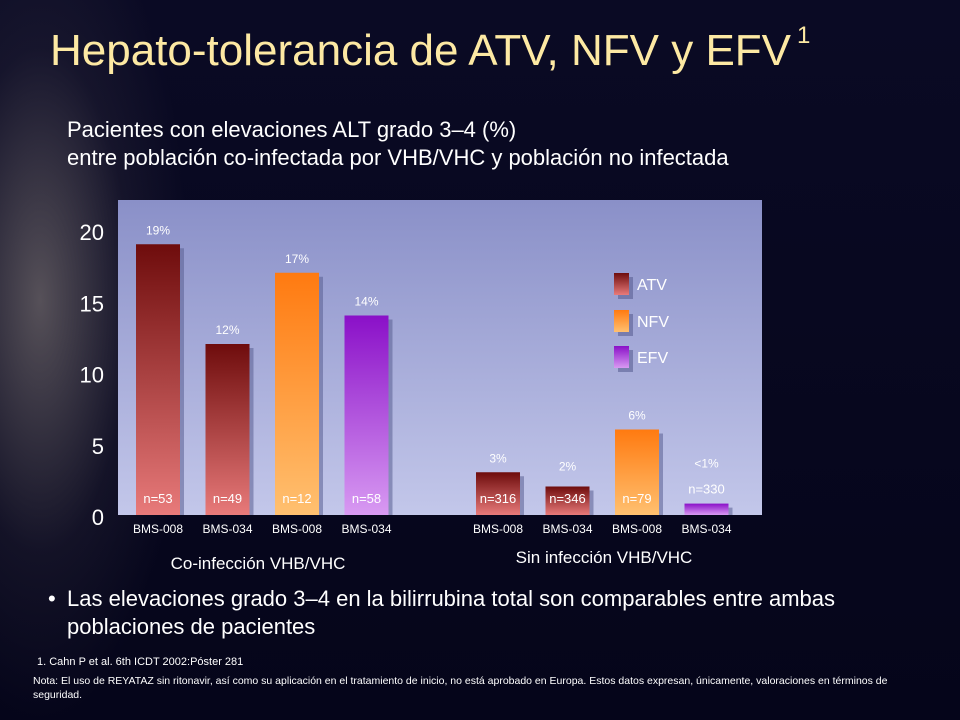  What do you see at coordinates (498, 498) in the screenshot?
I see `bar-n-label: n=316` at bounding box center [498, 498].